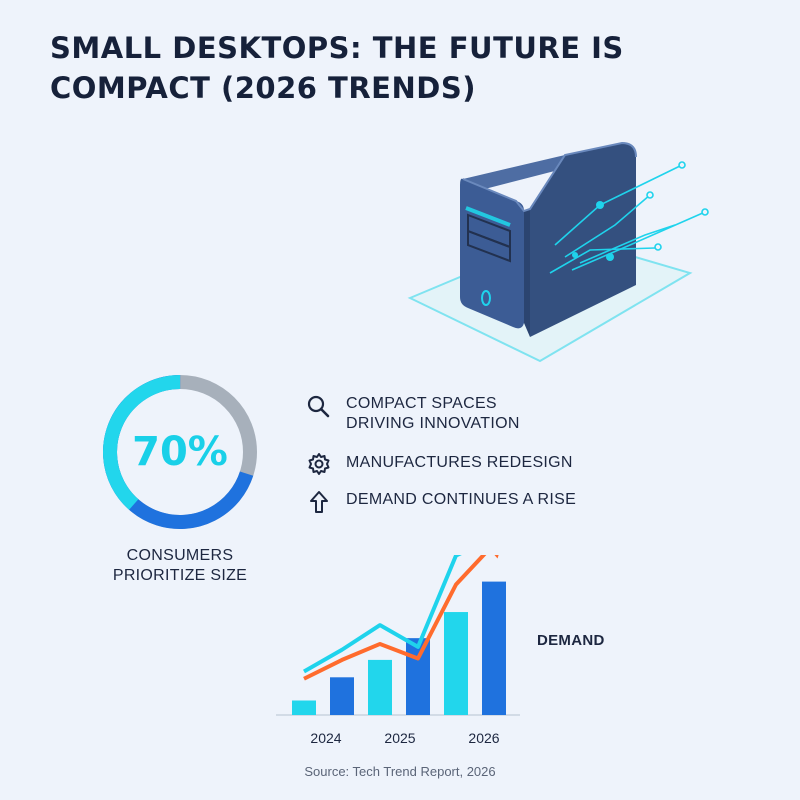 The height and width of the screenshot is (800, 800). What do you see at coordinates (263, 88) in the screenshot?
I see `title-line-2: COMPACT (2026 TRENDS)` at bounding box center [263, 88].